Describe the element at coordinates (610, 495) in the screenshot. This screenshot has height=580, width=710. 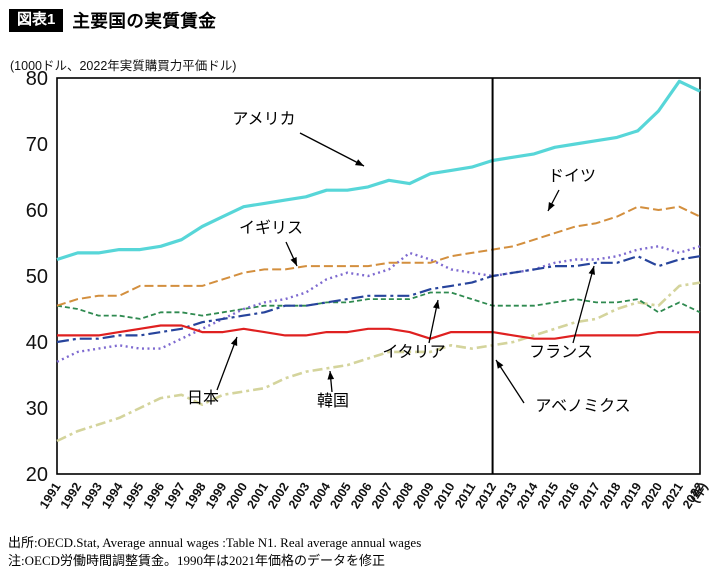
I see `x-tick-label: 2018` at that location.